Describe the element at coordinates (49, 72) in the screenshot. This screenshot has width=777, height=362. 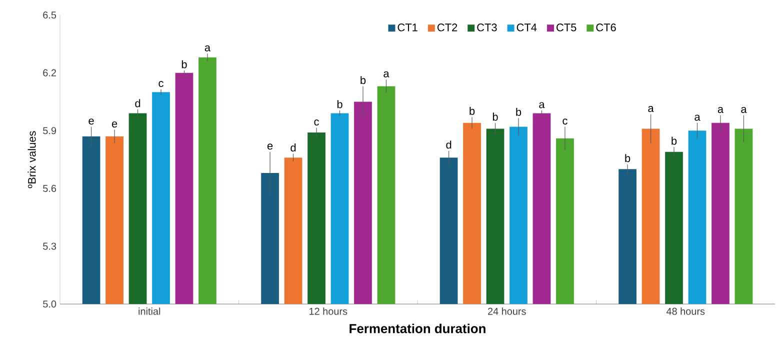
I see `y-tick-label: 6.2` at that location.